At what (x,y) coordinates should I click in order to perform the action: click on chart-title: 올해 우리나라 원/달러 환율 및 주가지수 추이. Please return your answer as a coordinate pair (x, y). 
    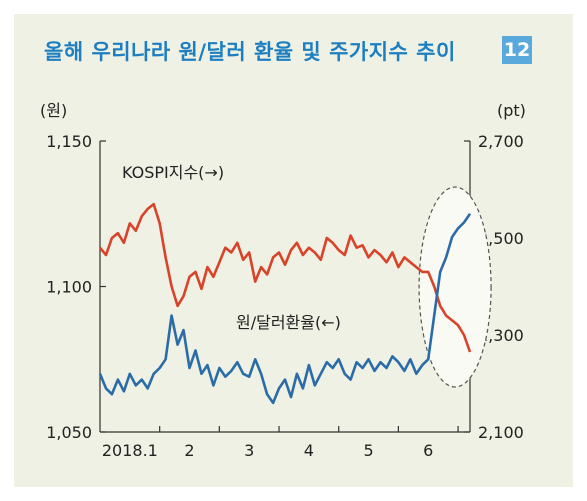
    Looking at the image, I should click on (250, 52).